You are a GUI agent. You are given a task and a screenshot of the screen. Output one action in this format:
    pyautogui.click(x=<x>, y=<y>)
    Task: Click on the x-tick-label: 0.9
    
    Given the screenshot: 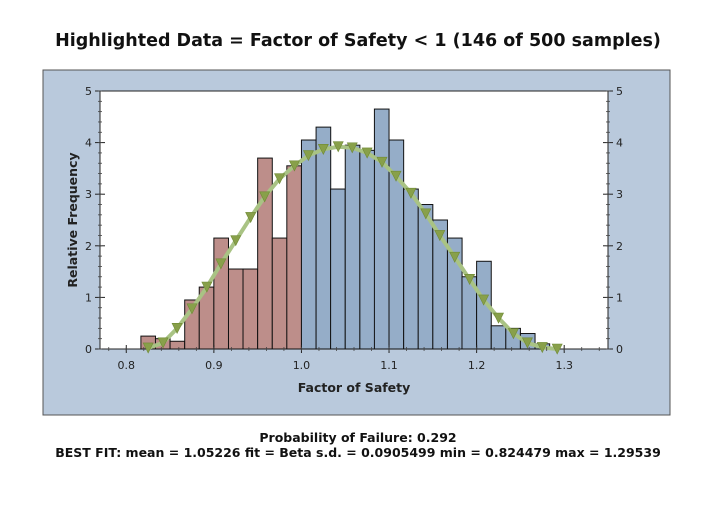 What is the action you would take?
    pyautogui.click(x=214, y=365)
    